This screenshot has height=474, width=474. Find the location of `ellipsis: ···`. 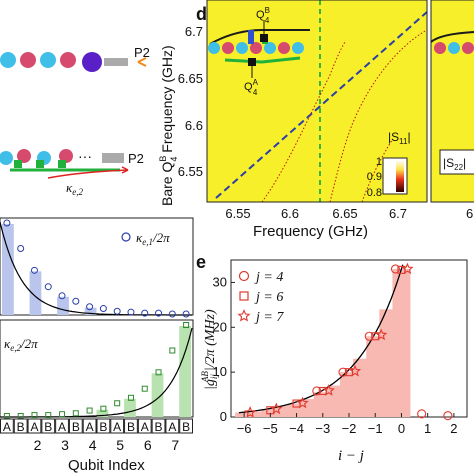

ellipsis: ··· is located at coordinates (85, 156).